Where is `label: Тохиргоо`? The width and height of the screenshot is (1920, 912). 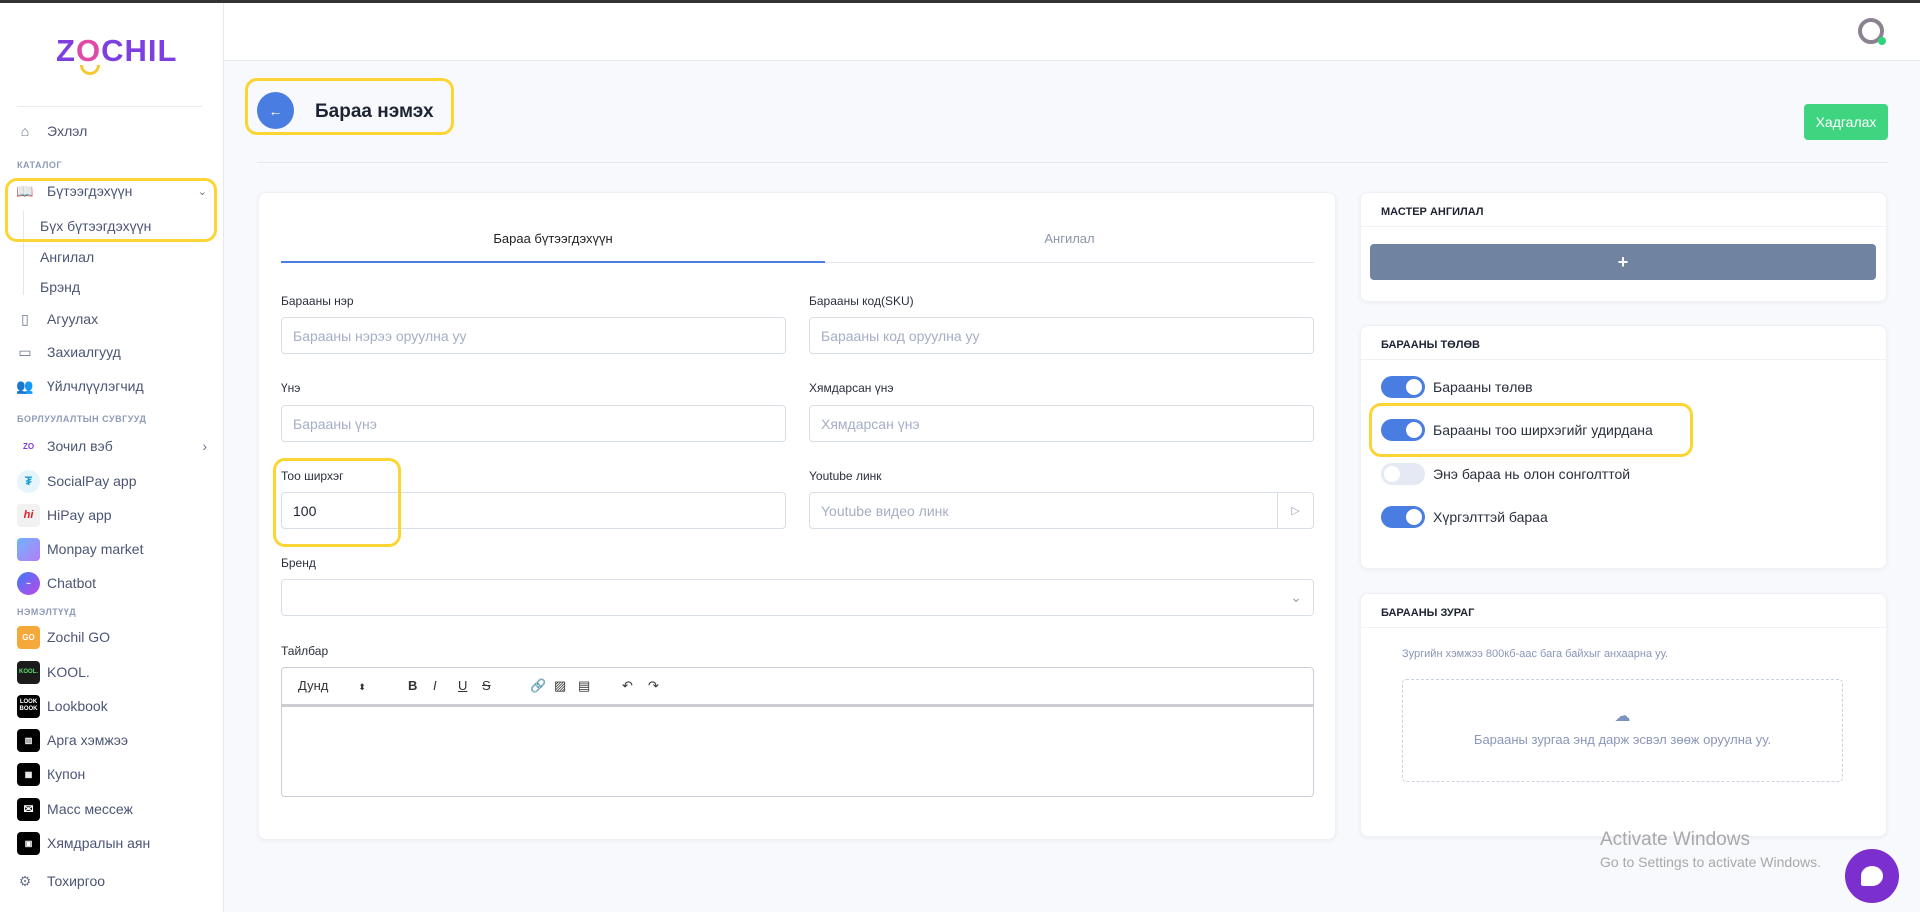
label: Тохиргоо is located at coordinates (76, 881).